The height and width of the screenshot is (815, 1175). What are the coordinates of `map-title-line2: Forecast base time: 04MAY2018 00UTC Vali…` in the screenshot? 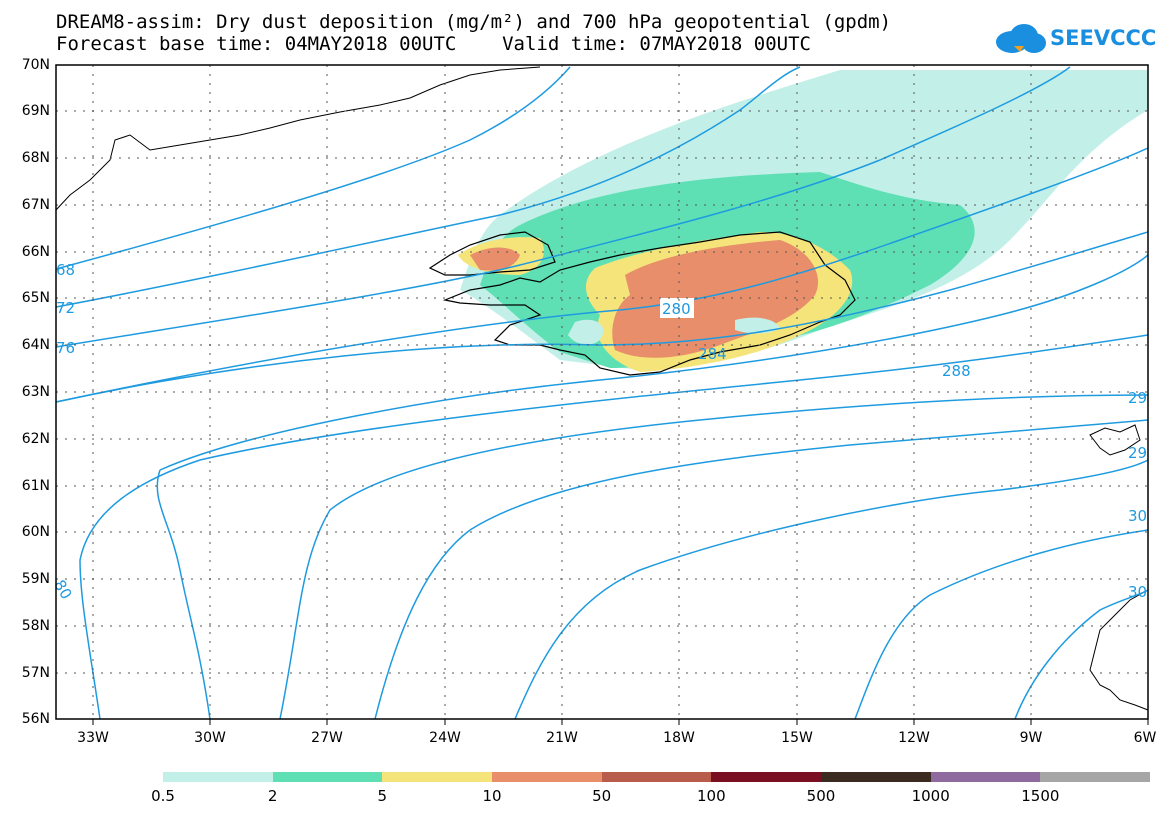 It's located at (433, 44).